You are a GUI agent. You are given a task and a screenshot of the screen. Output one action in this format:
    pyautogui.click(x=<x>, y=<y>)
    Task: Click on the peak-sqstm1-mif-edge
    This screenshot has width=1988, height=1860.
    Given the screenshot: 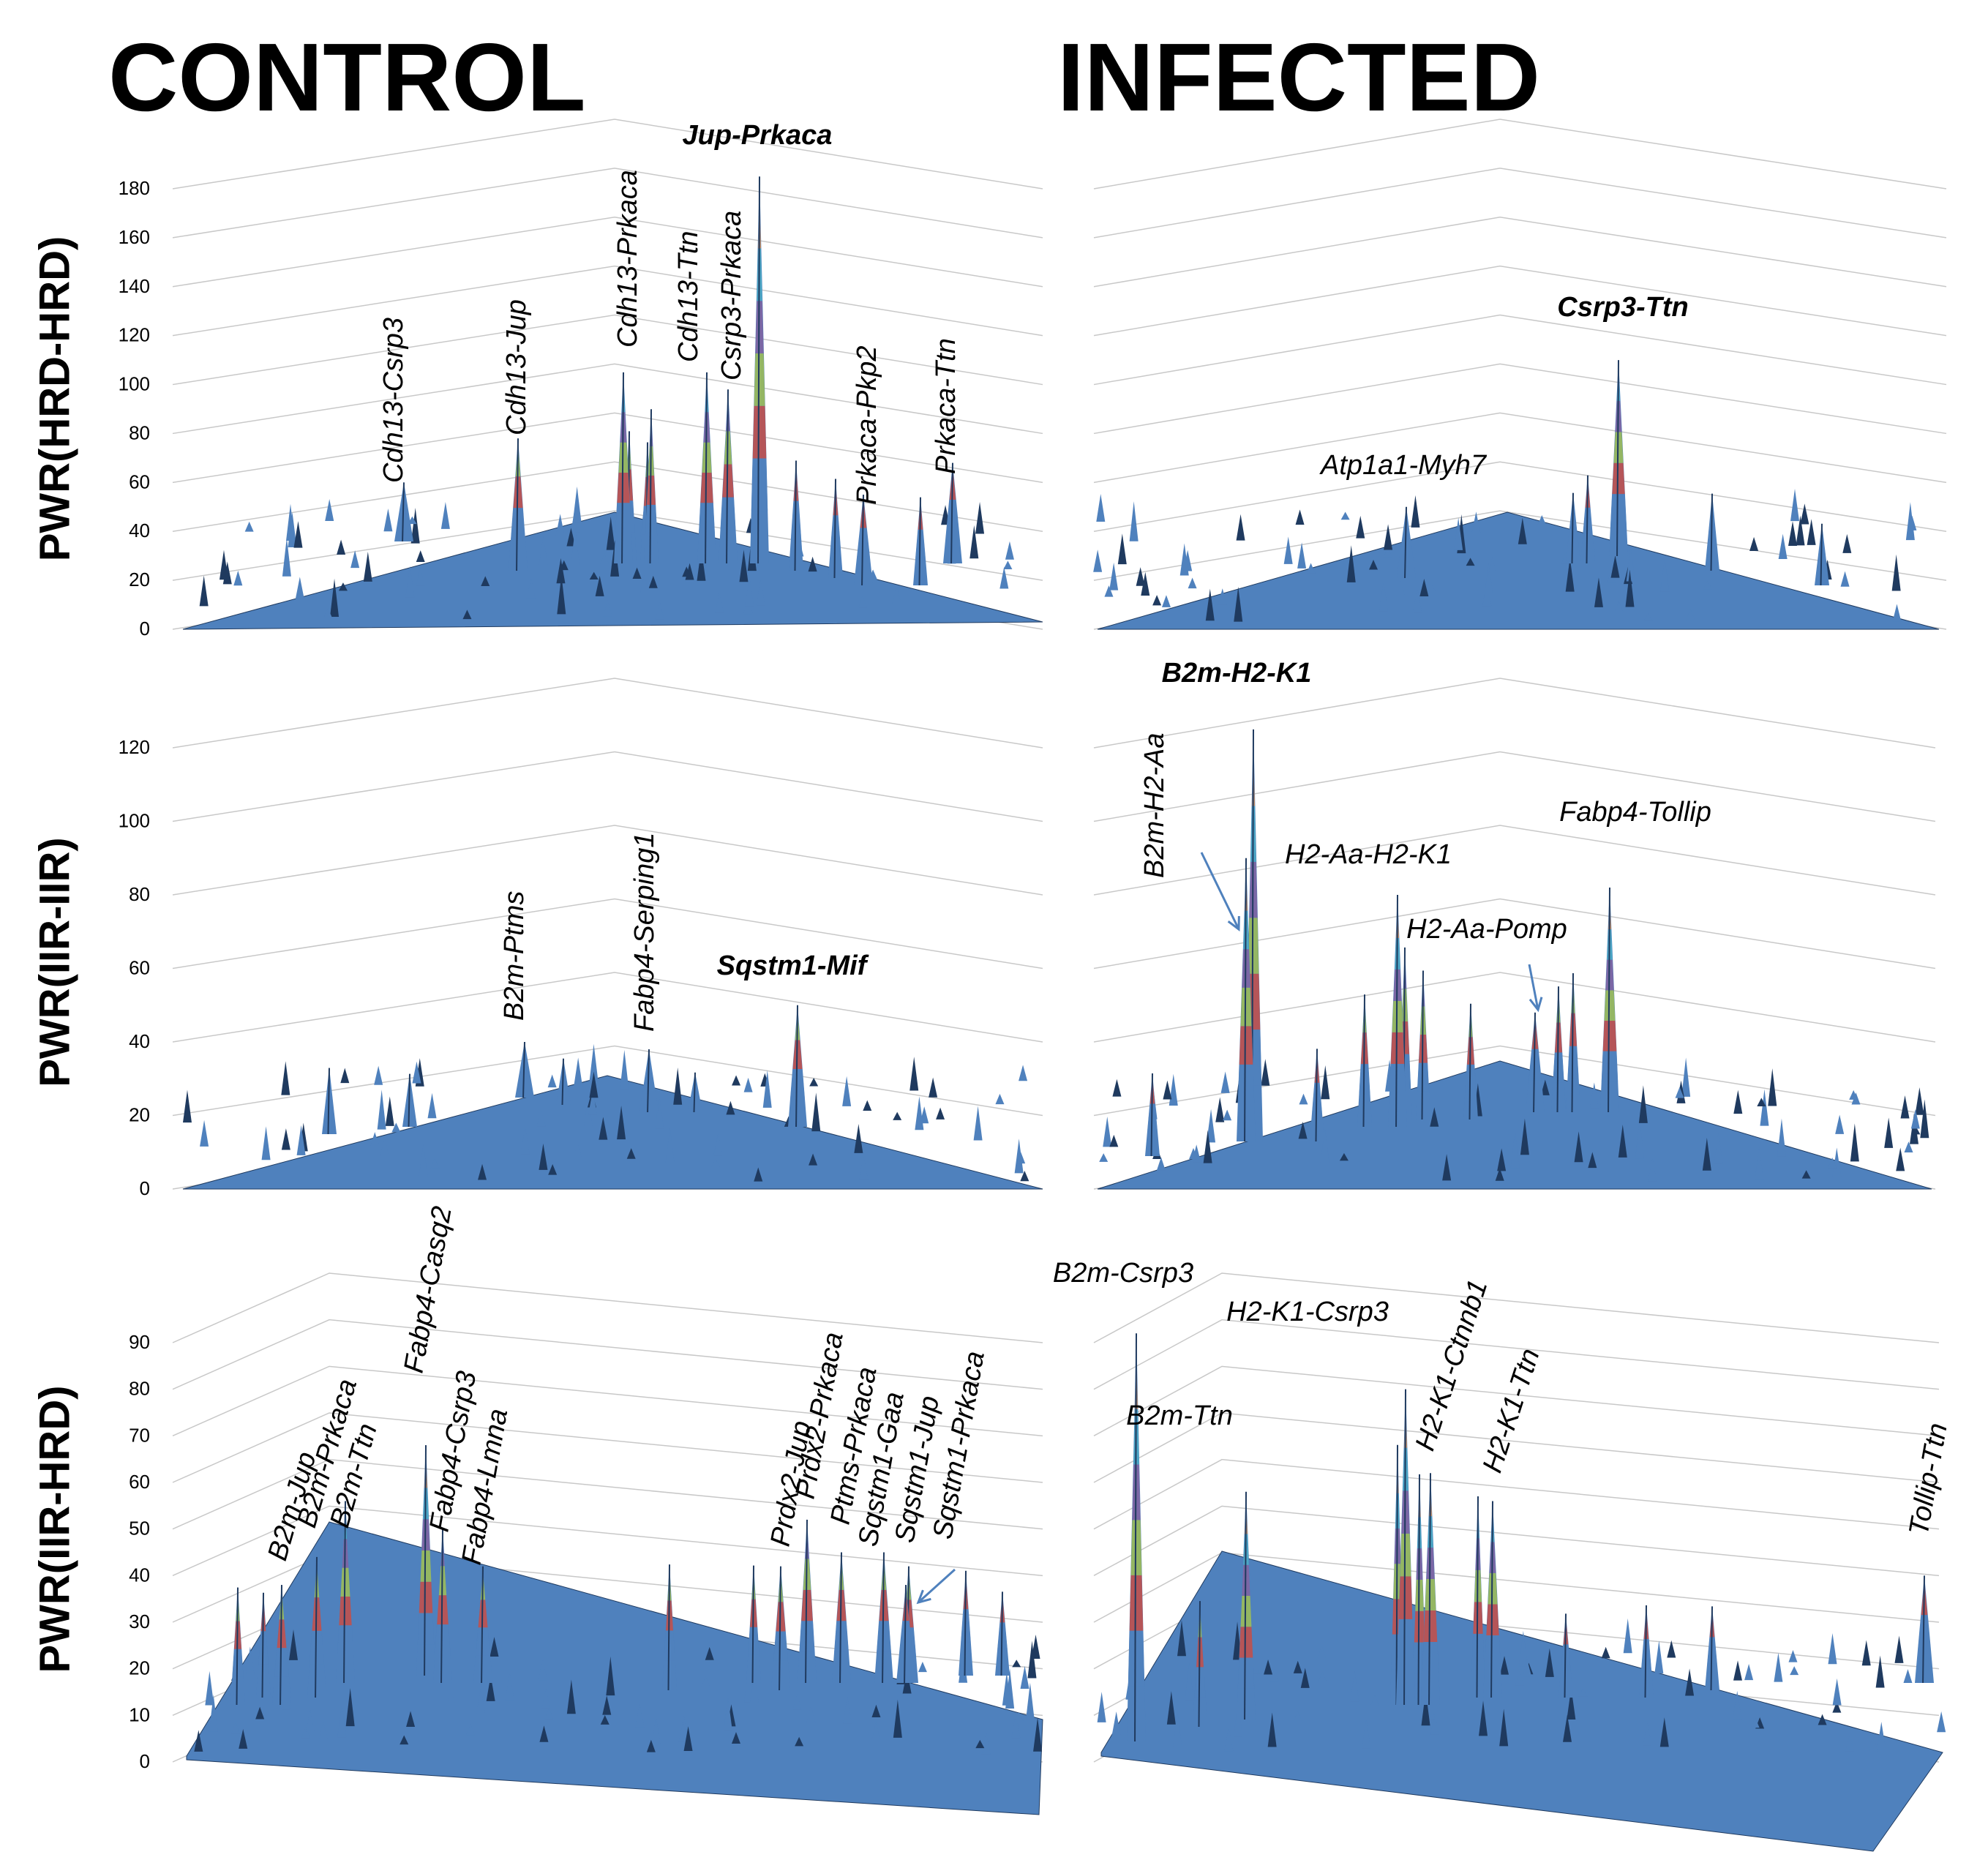 What is the action you would take?
    pyautogui.click(x=797, y=1066)
    